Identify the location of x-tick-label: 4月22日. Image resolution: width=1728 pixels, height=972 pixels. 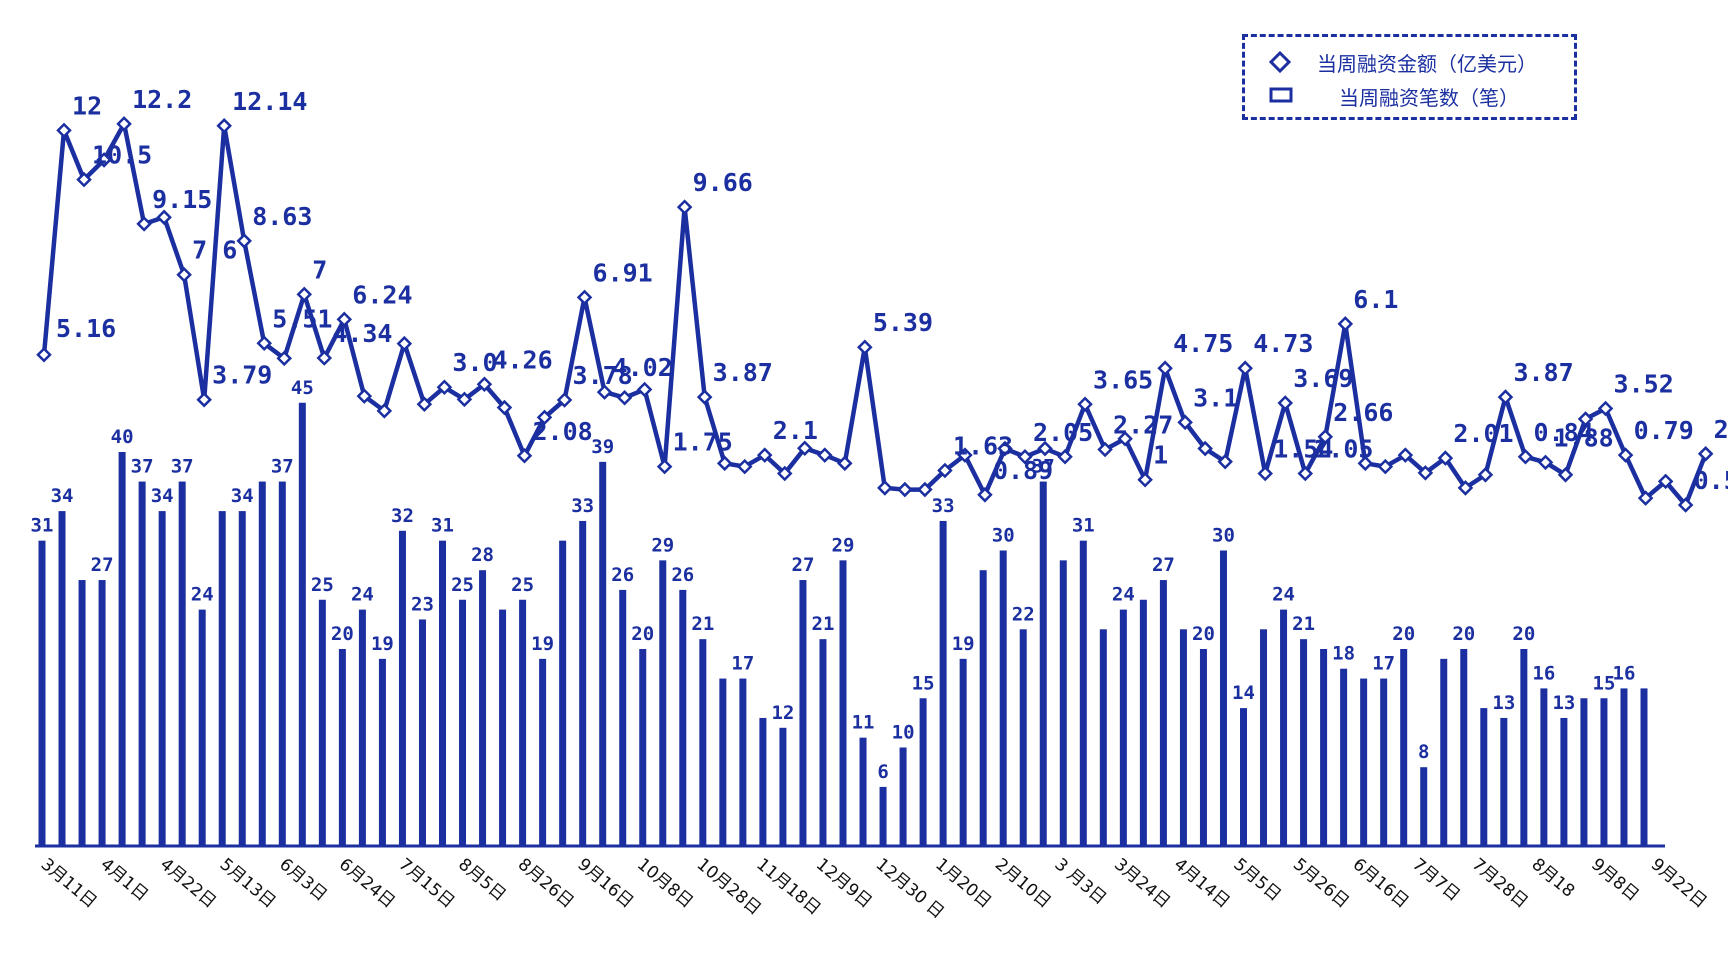
(188, 884).